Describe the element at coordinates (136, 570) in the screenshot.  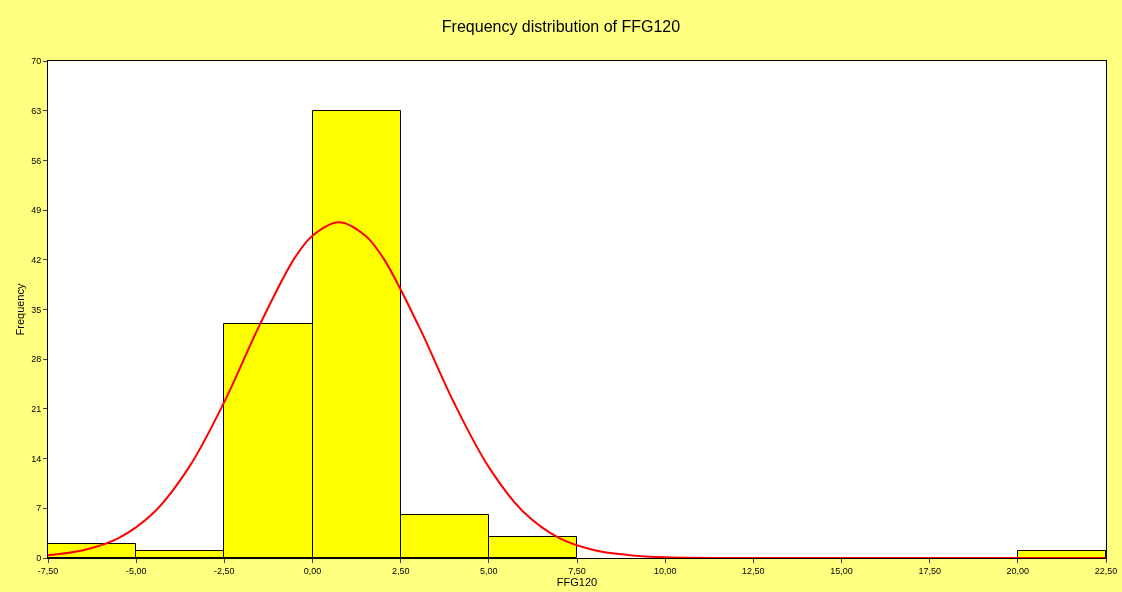
I see `x-tick-label: -5,00` at that location.